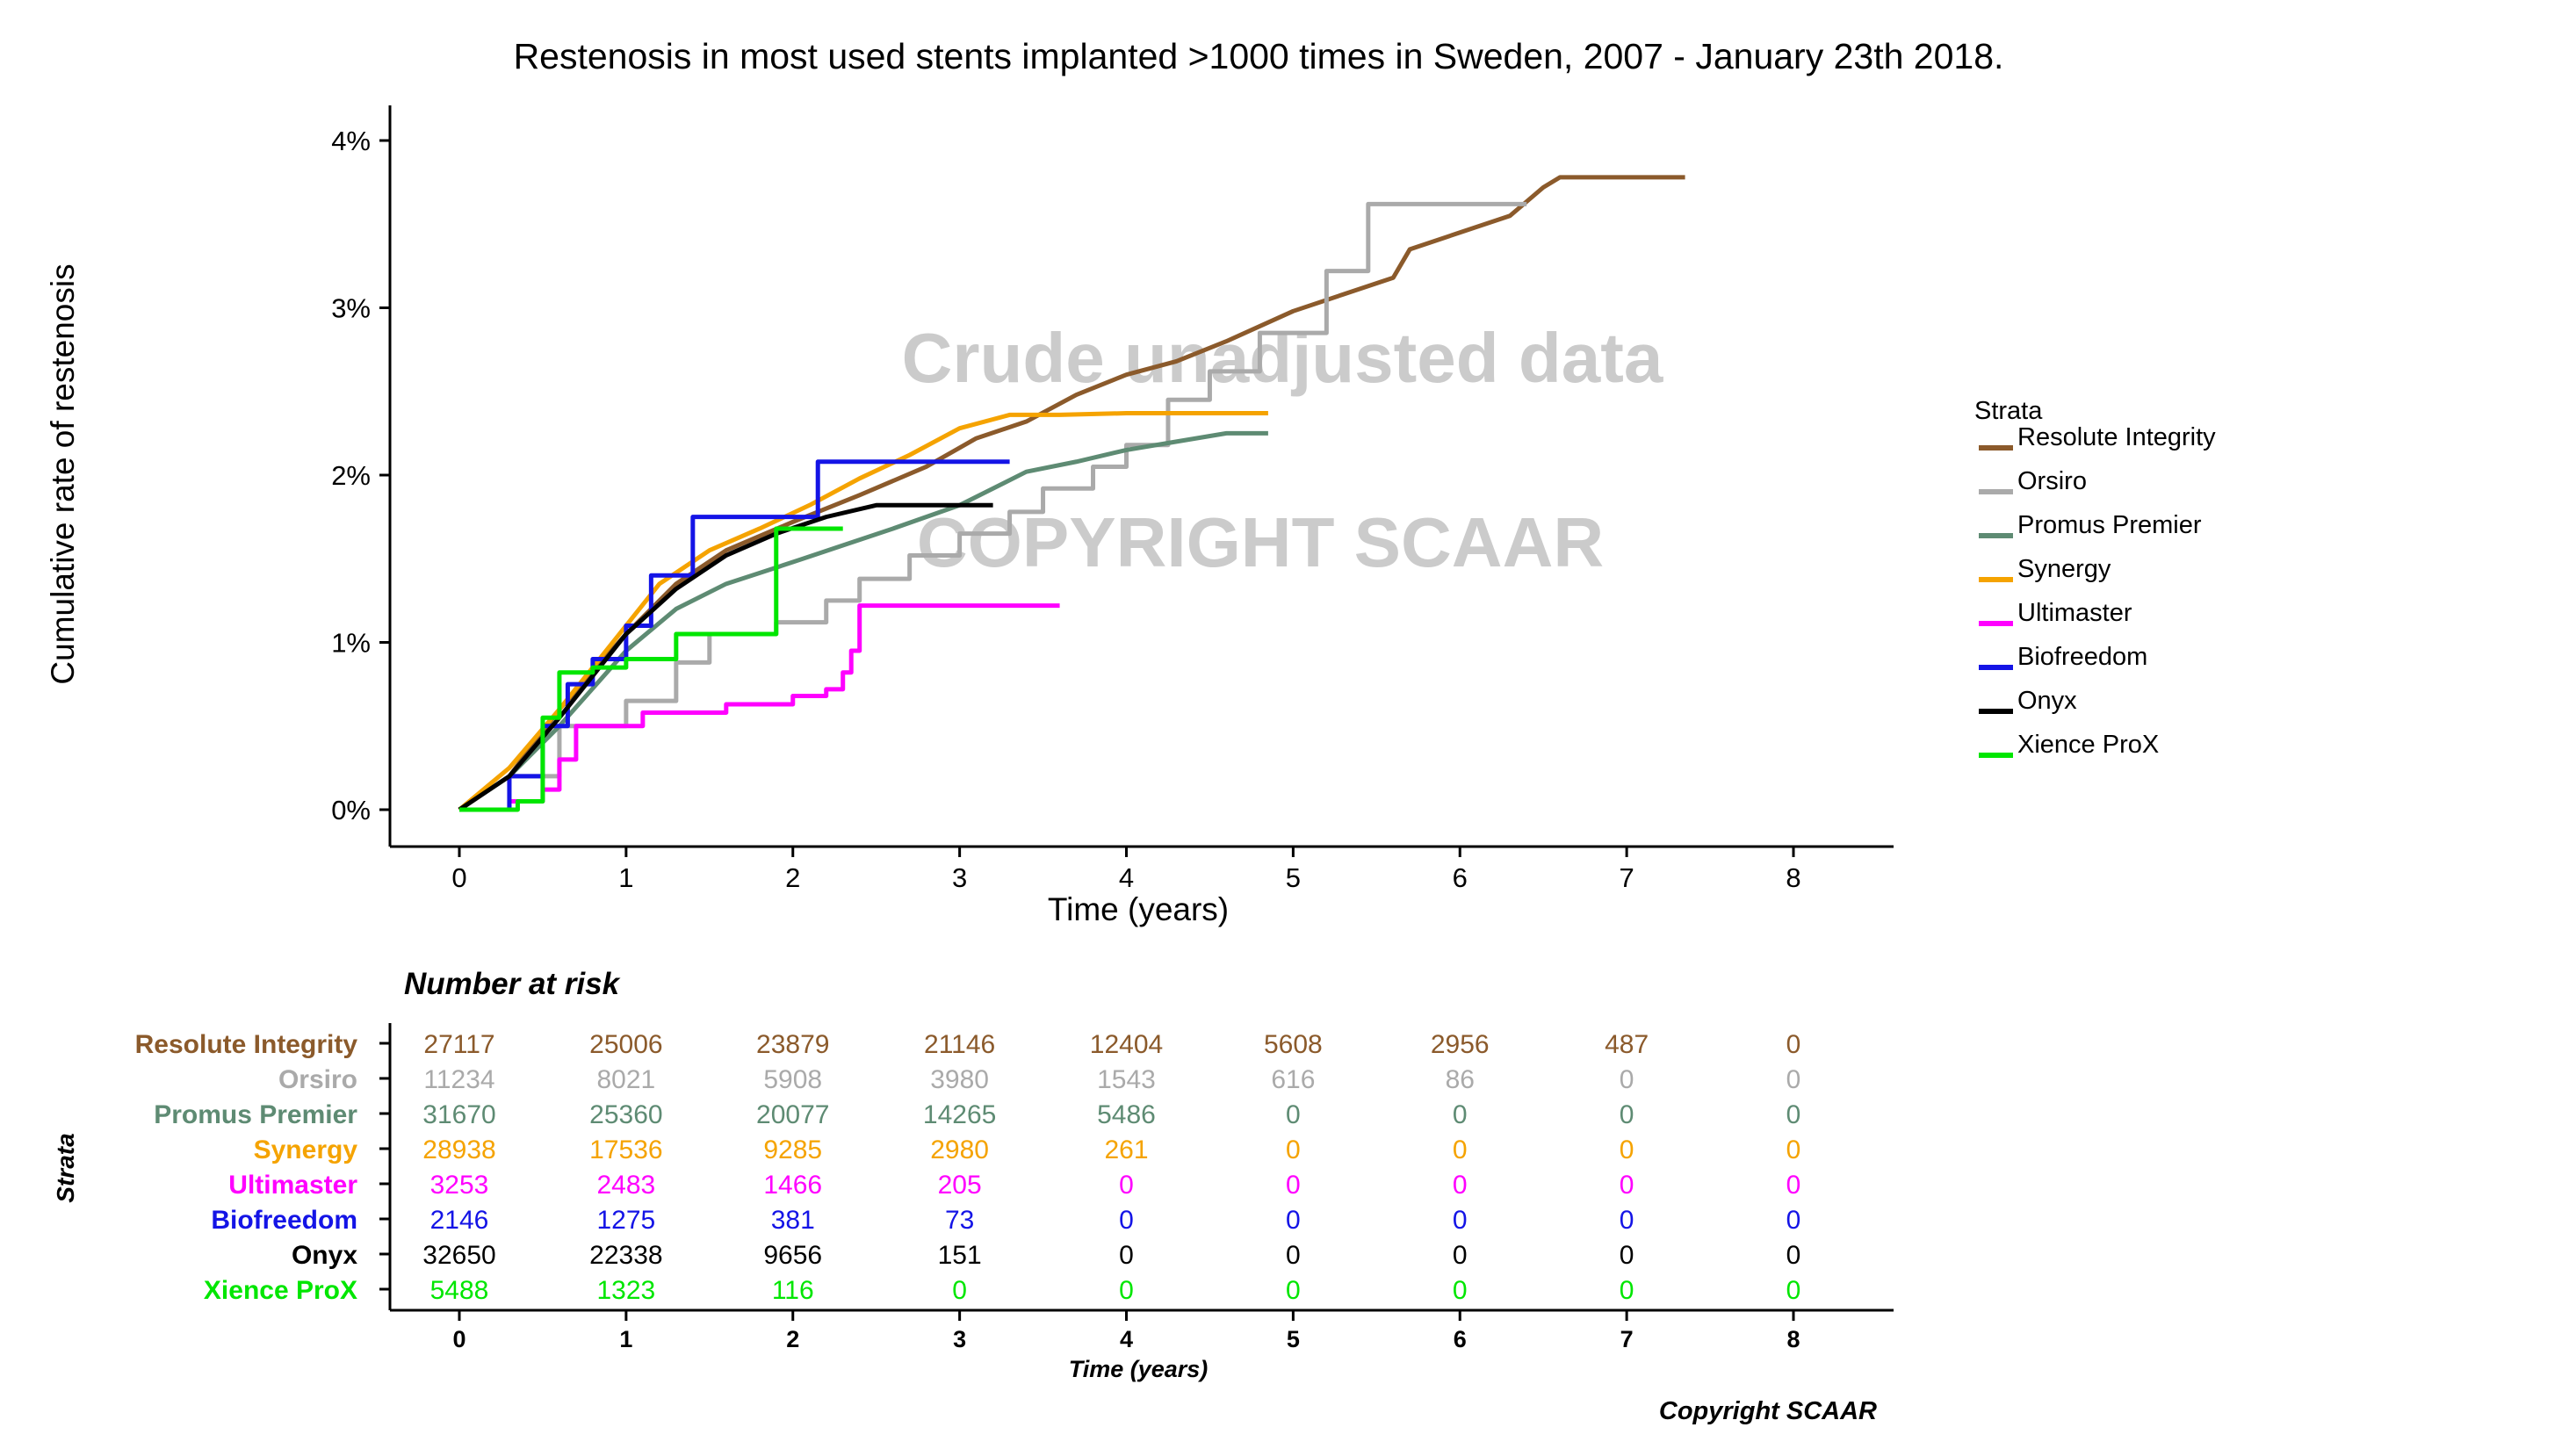 The width and height of the screenshot is (2576, 1449). Describe the element at coordinates (1627, 878) in the screenshot. I see `x-tick-label: 7` at that location.